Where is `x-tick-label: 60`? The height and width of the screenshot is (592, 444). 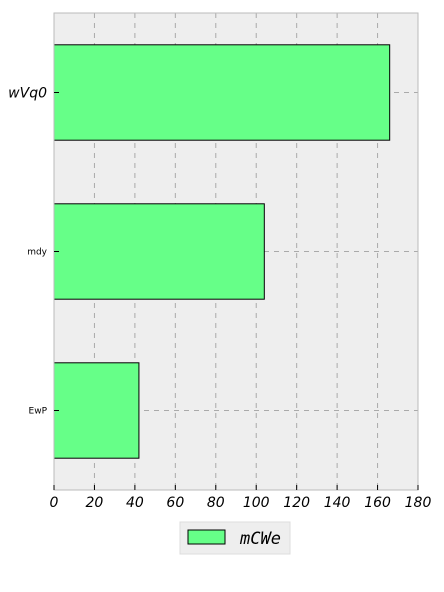 x-tick-label: 60 is located at coordinates (175, 503).